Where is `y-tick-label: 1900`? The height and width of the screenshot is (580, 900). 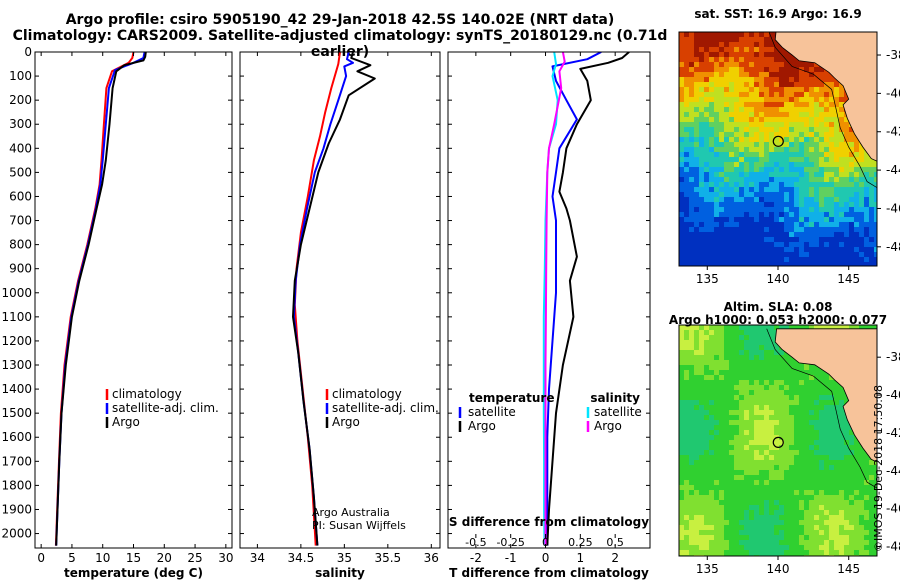
y-tick-label: 1900 is located at coordinates (16, 509).